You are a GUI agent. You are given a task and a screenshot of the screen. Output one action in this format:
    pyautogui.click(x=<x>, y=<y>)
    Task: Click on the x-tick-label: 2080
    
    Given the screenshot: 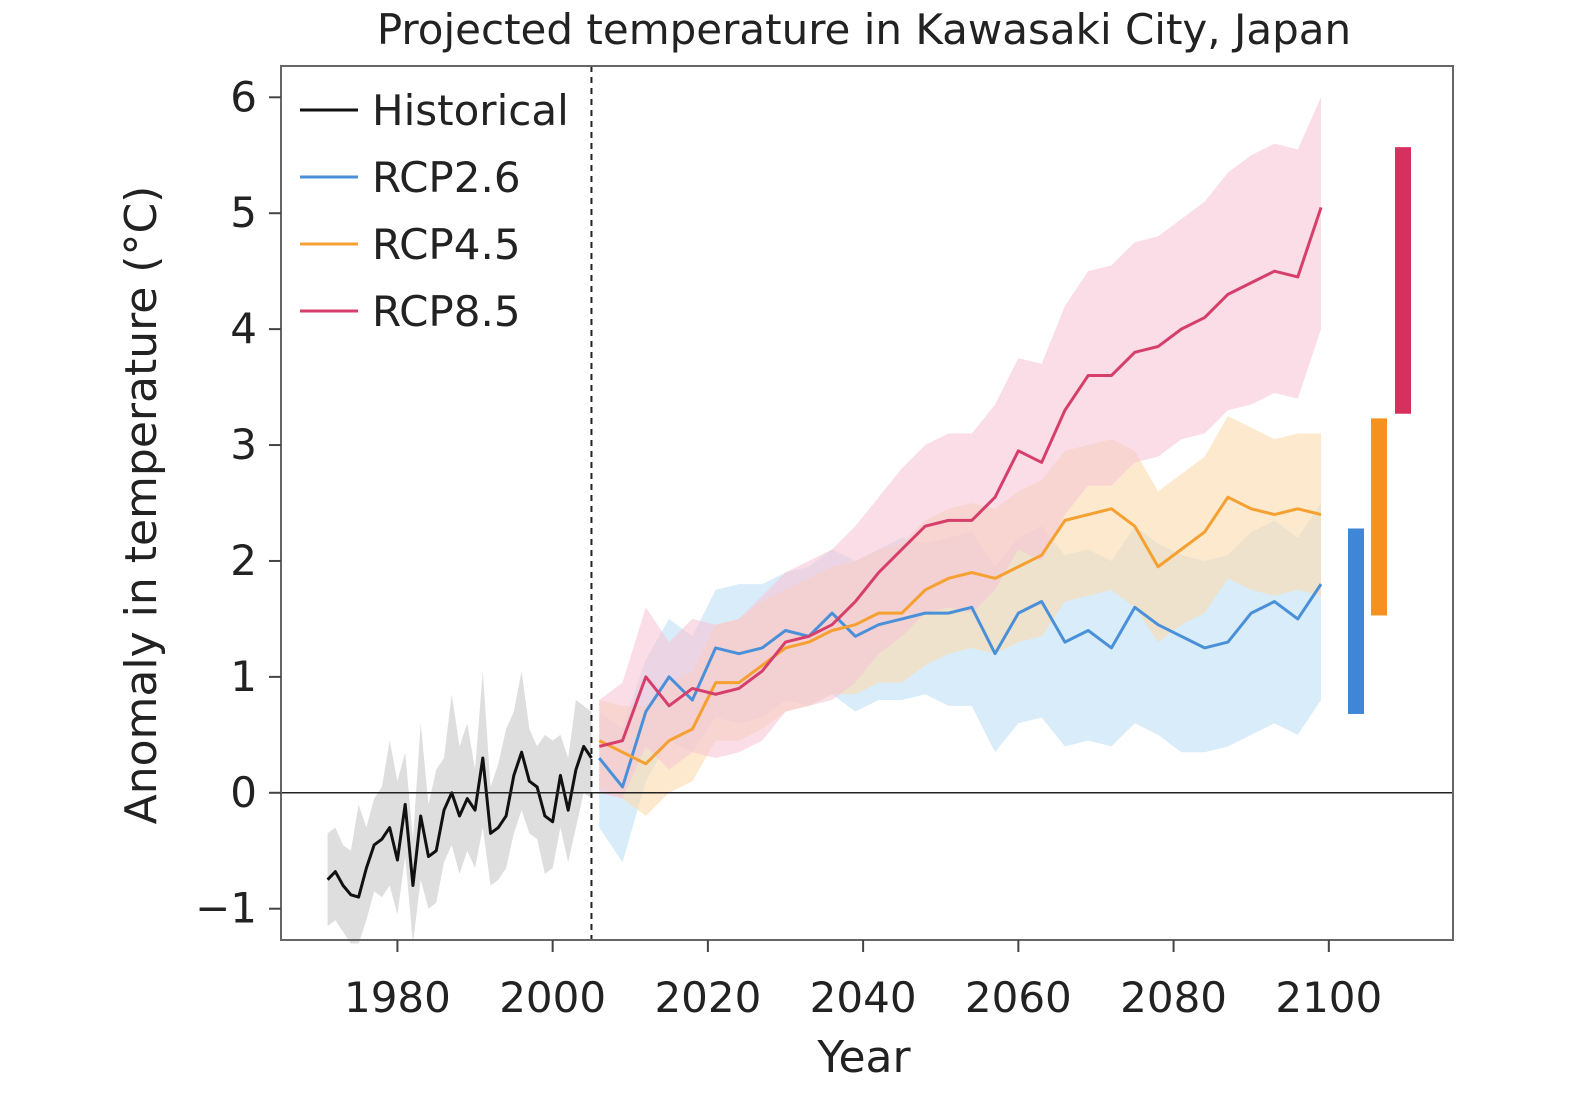 What is the action you would take?
    pyautogui.click(x=1173, y=997)
    